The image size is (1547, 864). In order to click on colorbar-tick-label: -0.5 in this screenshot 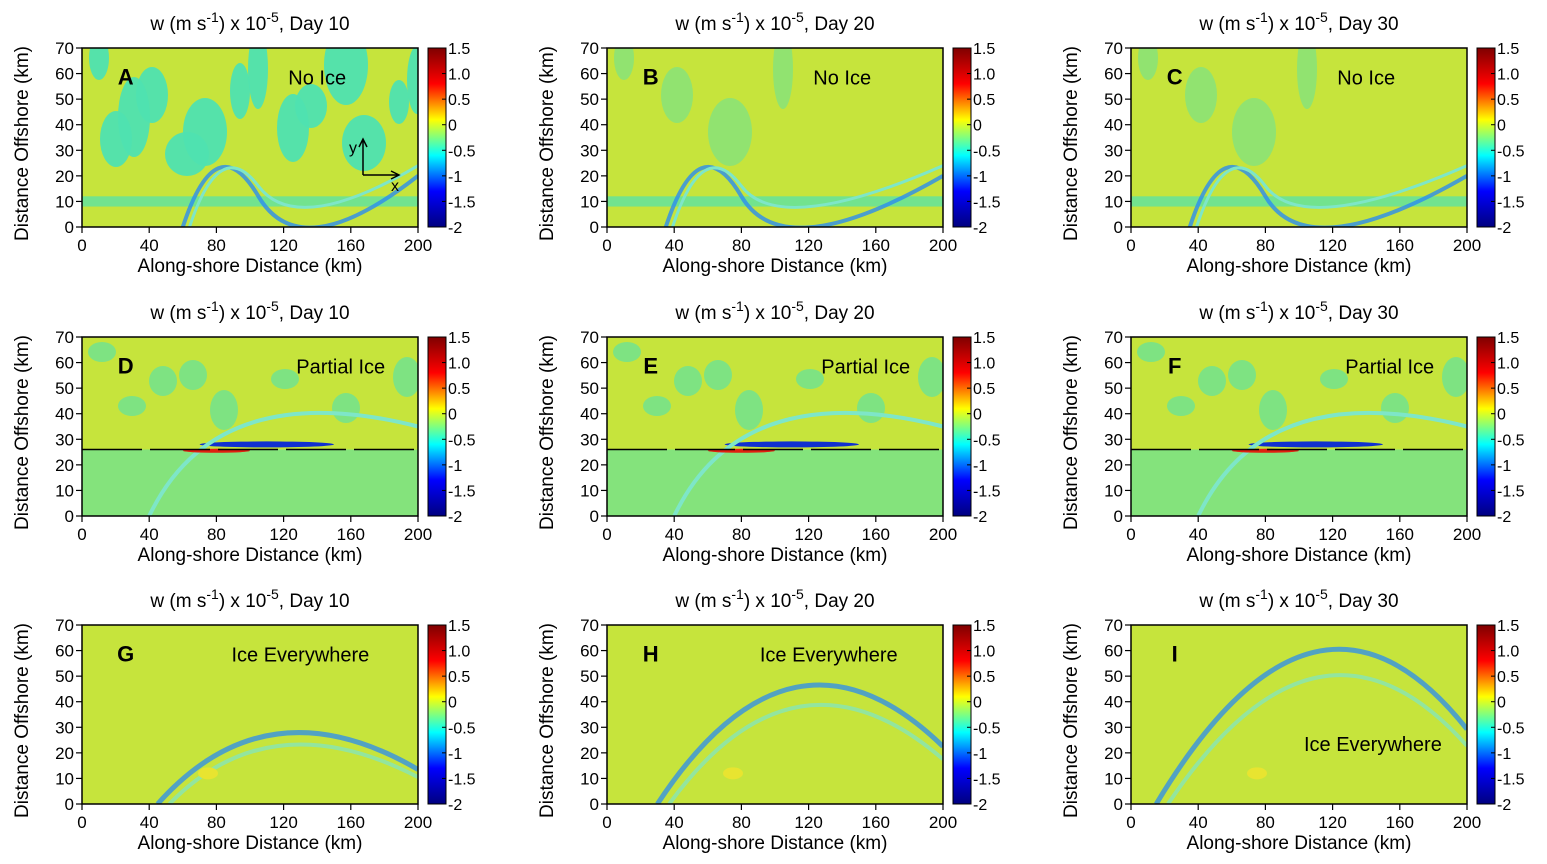, I will do `click(462, 728)`.